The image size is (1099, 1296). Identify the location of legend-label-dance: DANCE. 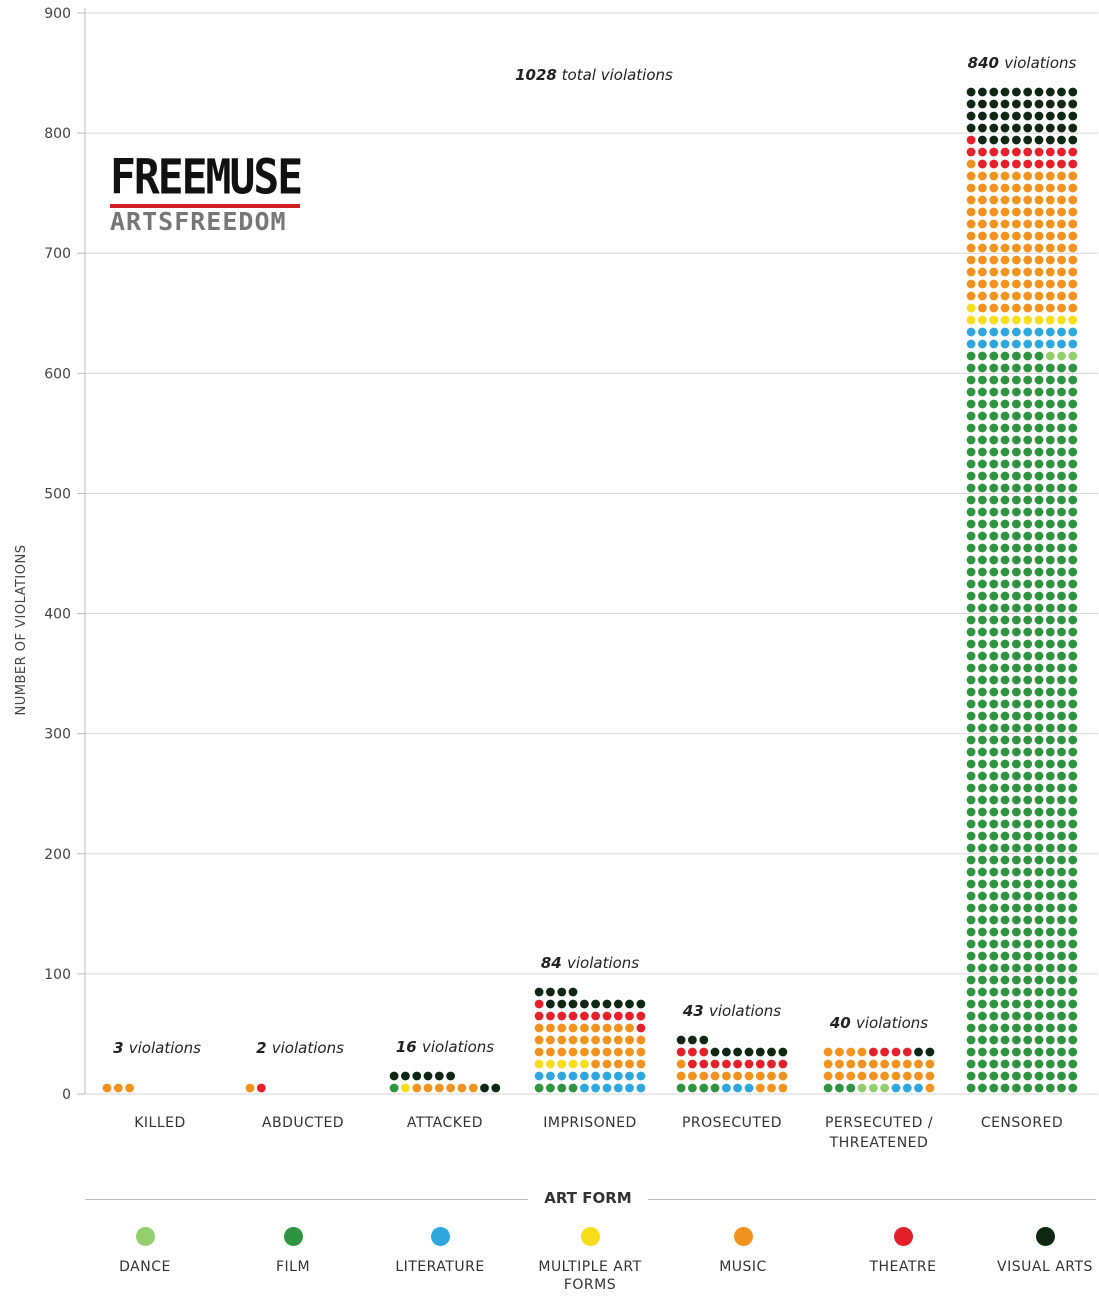
(145, 1267).